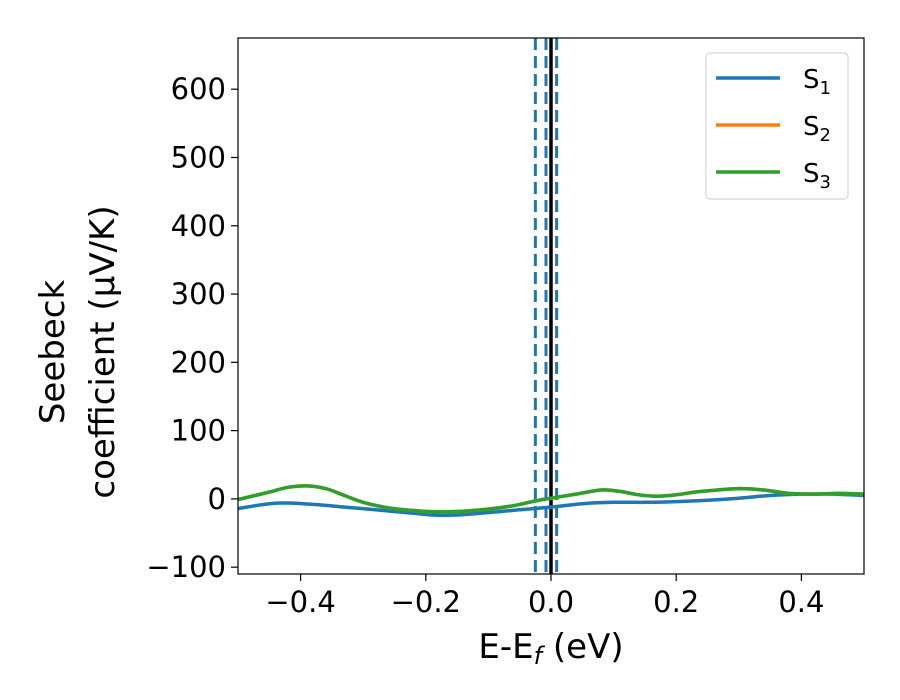 Image resolution: width=900 pixels, height=700 pixels. Describe the element at coordinates (198, 226) in the screenshot. I see `y-tick-label: 400` at that location.